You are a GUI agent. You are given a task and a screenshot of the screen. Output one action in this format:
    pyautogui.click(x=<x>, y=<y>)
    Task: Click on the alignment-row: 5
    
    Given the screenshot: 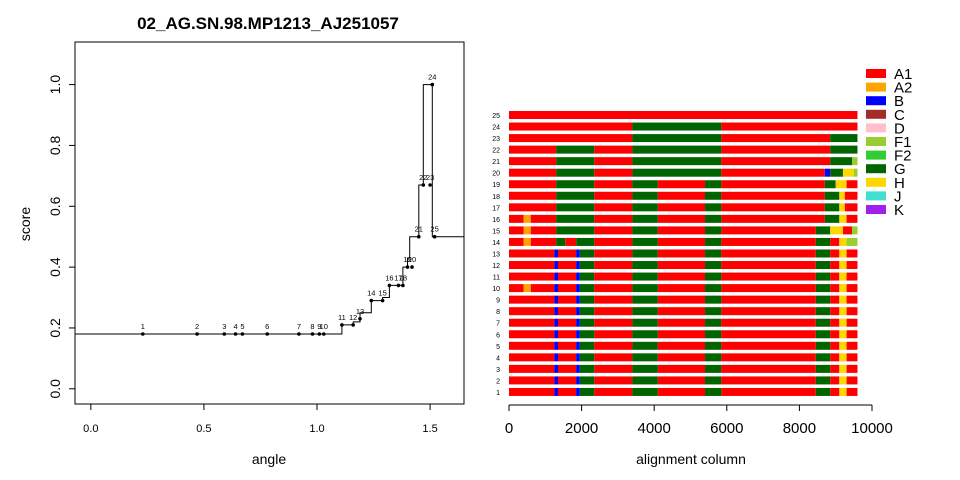 What is the action you would take?
    pyautogui.click(x=677, y=346)
    